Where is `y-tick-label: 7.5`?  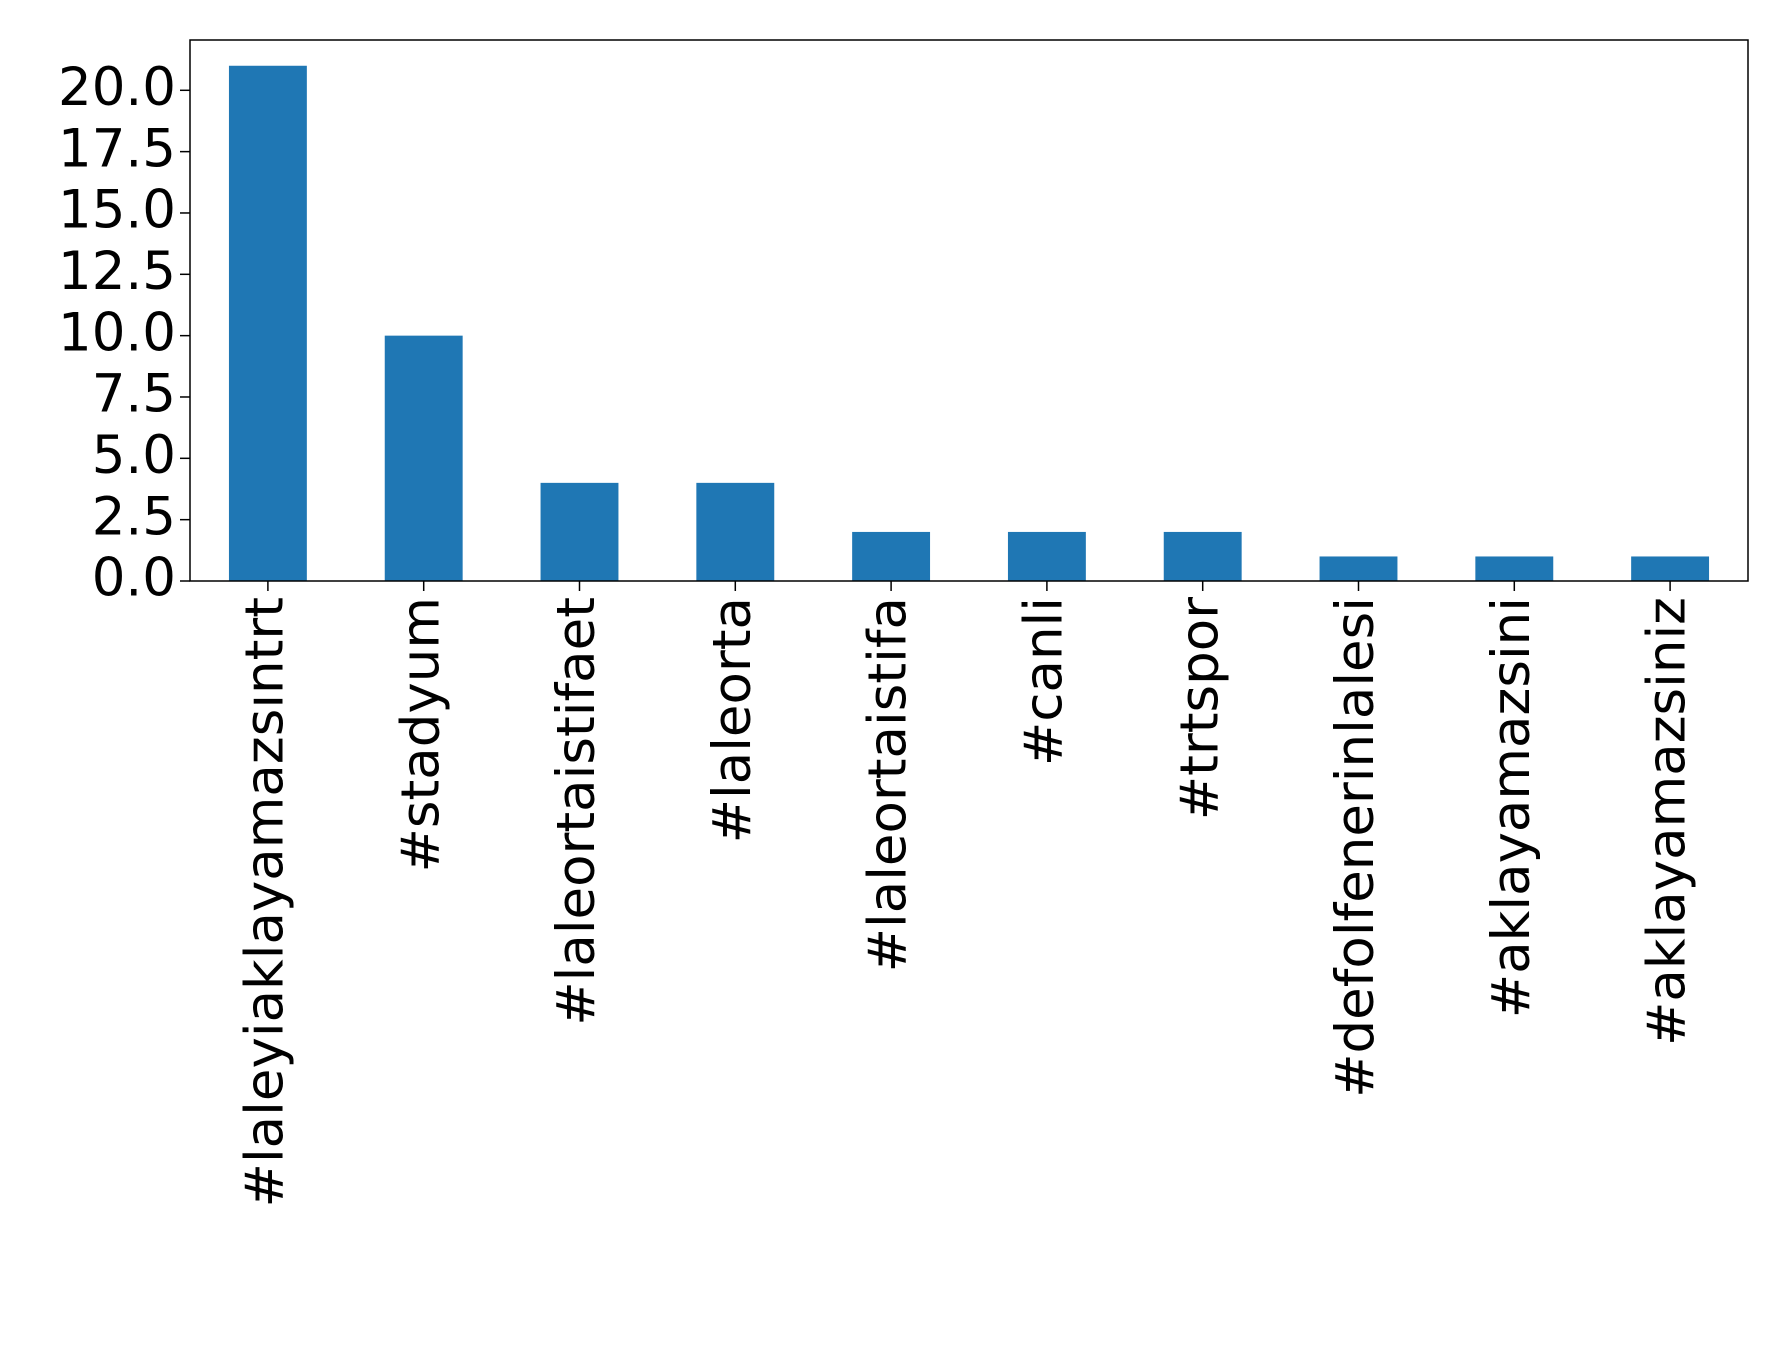 y-tick-label: 7.5 is located at coordinates (134, 394).